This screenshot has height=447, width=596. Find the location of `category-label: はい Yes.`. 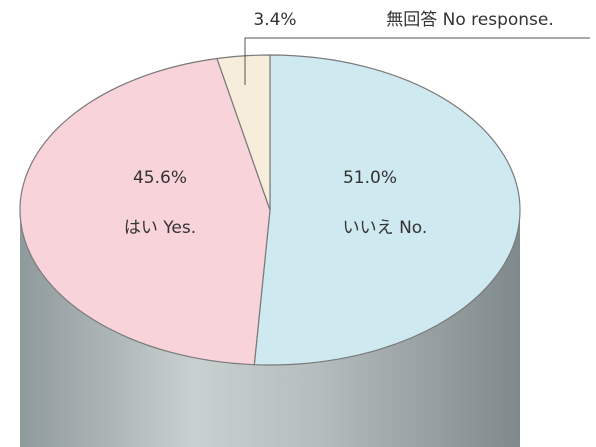

category-label: はい Yes. is located at coordinates (160, 228).